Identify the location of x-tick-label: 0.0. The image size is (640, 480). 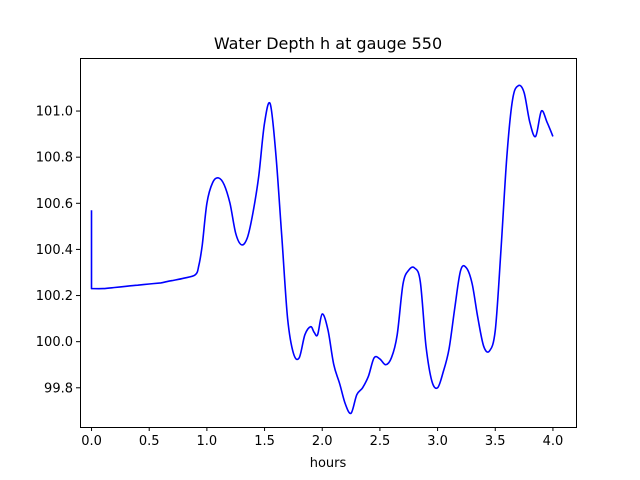
(91, 441).